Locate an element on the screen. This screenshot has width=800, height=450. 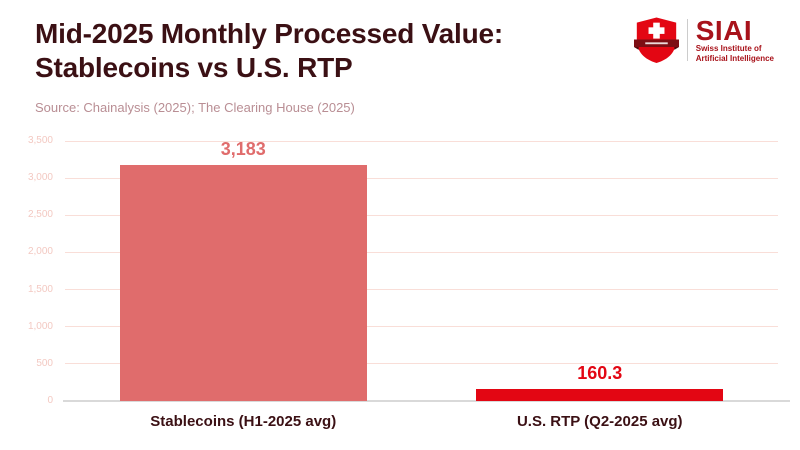
y-tick-label: 2,000 is located at coordinates (40, 252).